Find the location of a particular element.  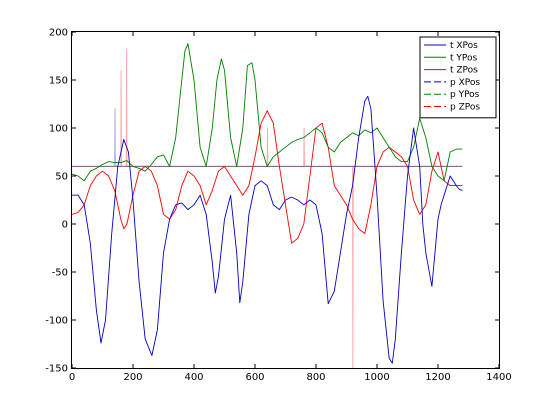

x-tick-label: 1000 is located at coordinates (376, 377).